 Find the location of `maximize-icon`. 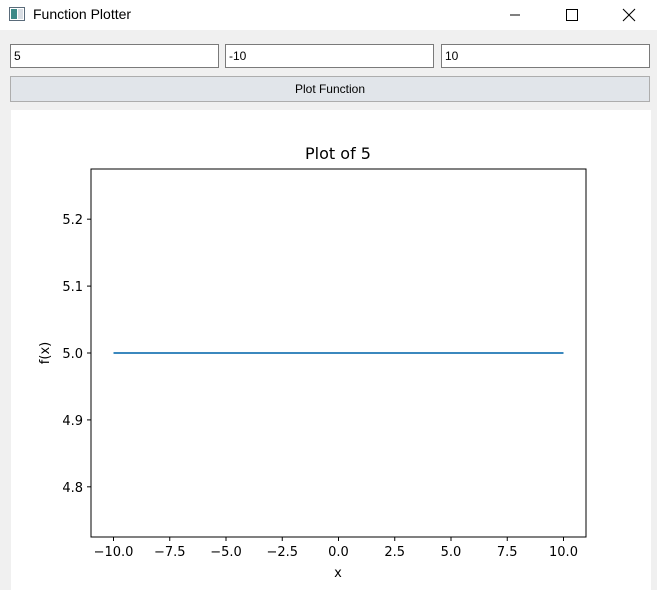

maximize-icon is located at coordinates (571, 15).